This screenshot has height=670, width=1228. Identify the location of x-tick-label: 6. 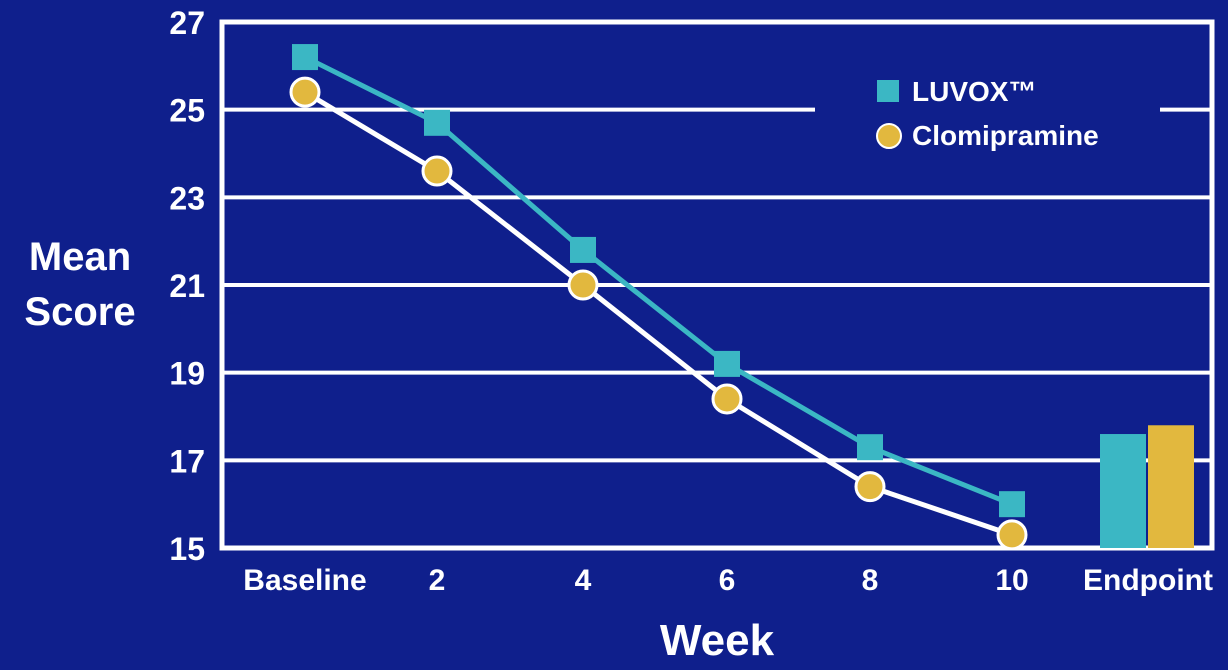
(727, 580).